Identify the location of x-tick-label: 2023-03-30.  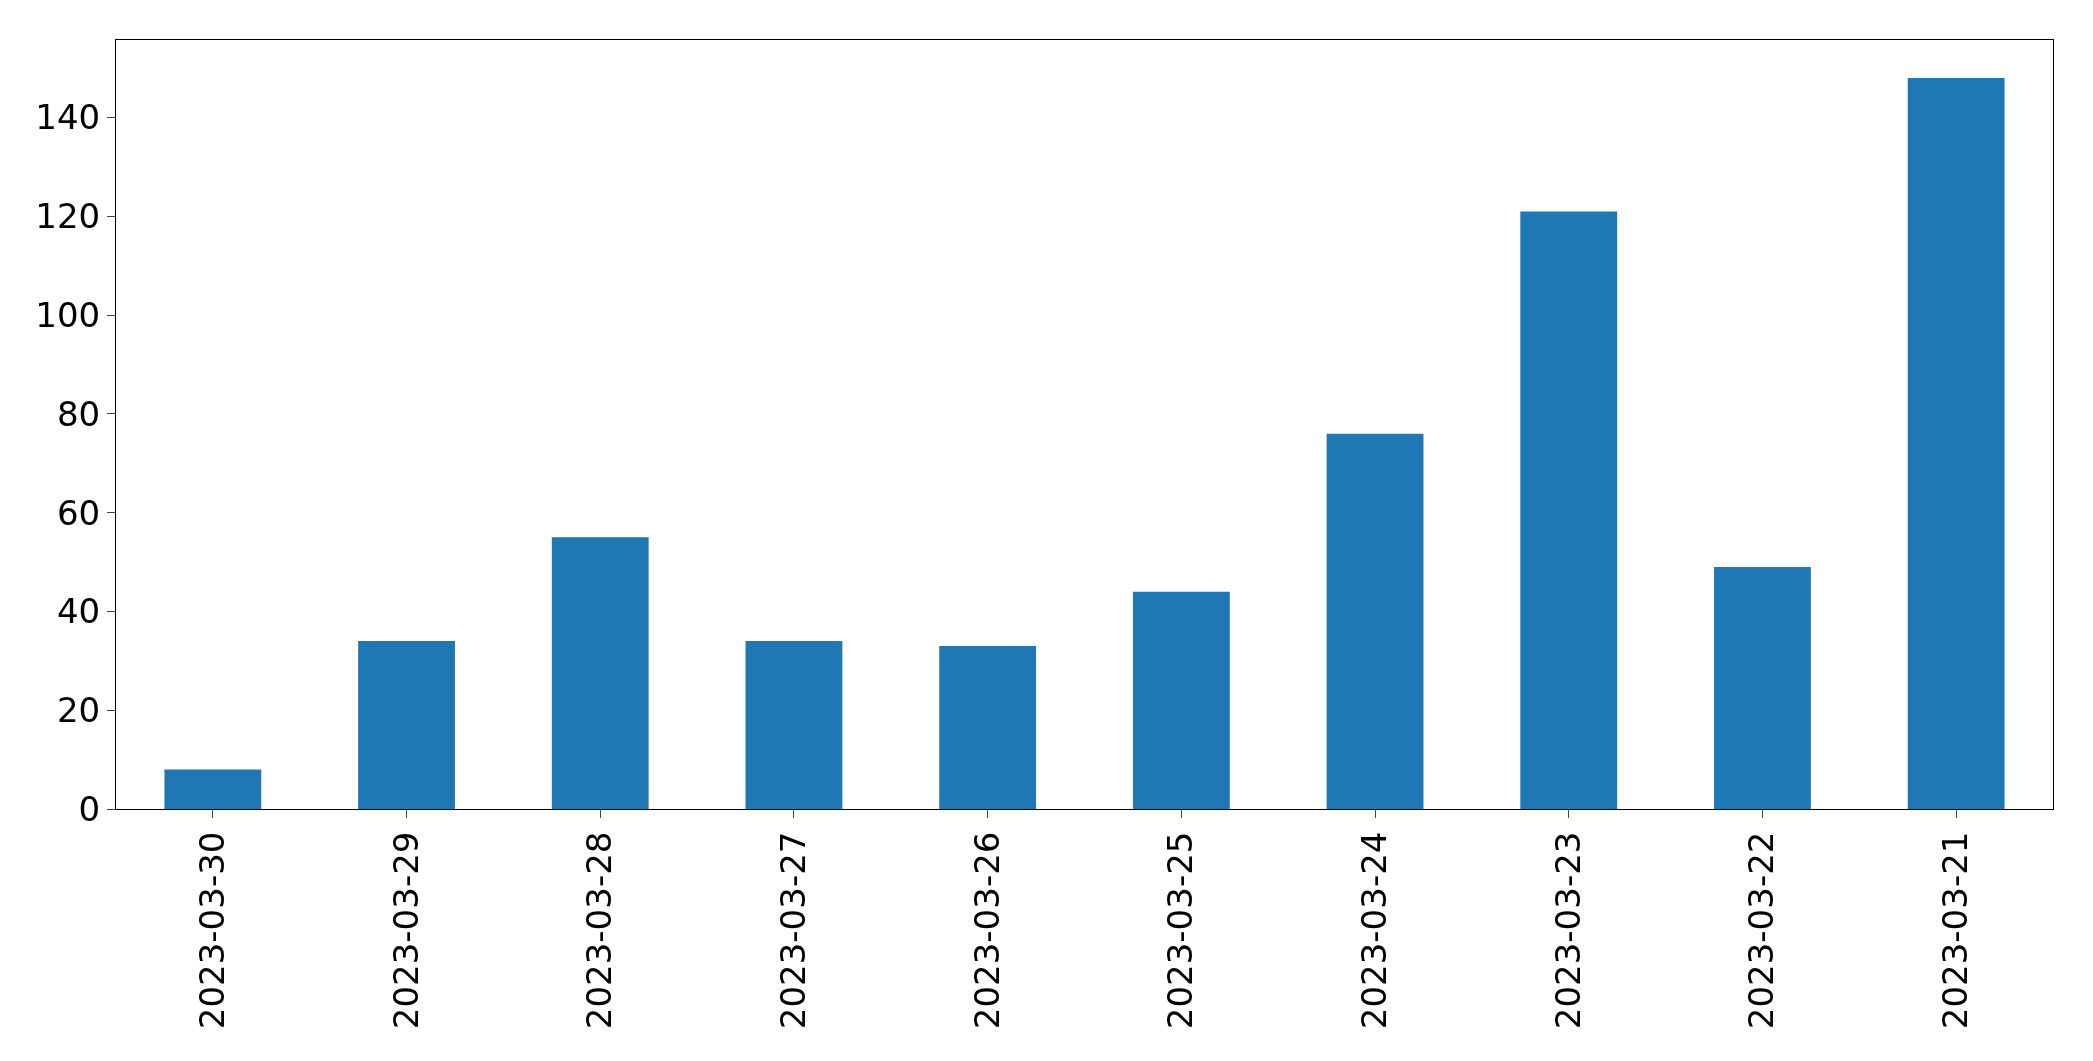
(211, 930).